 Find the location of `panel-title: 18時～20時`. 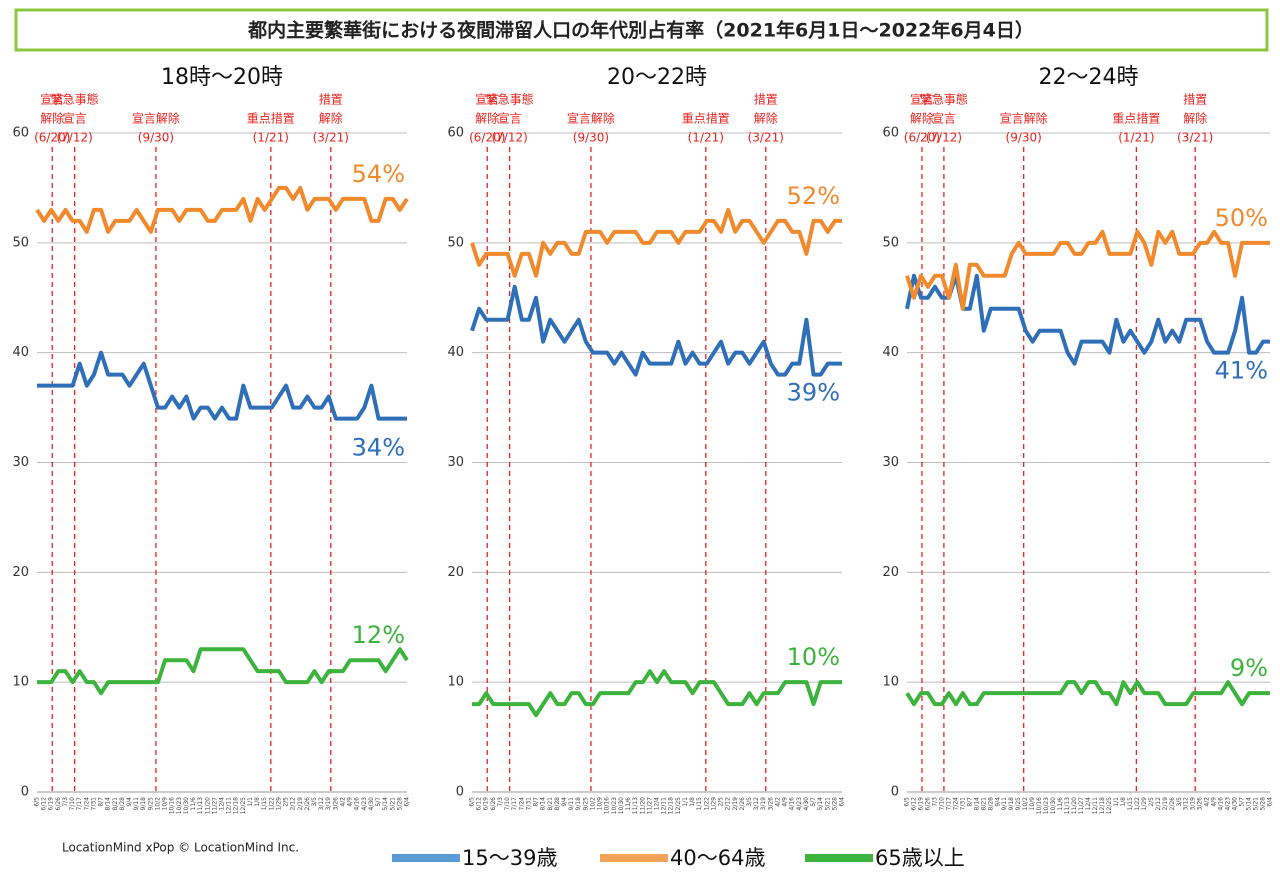

panel-title: 18時～20時 is located at coordinates (222, 77).